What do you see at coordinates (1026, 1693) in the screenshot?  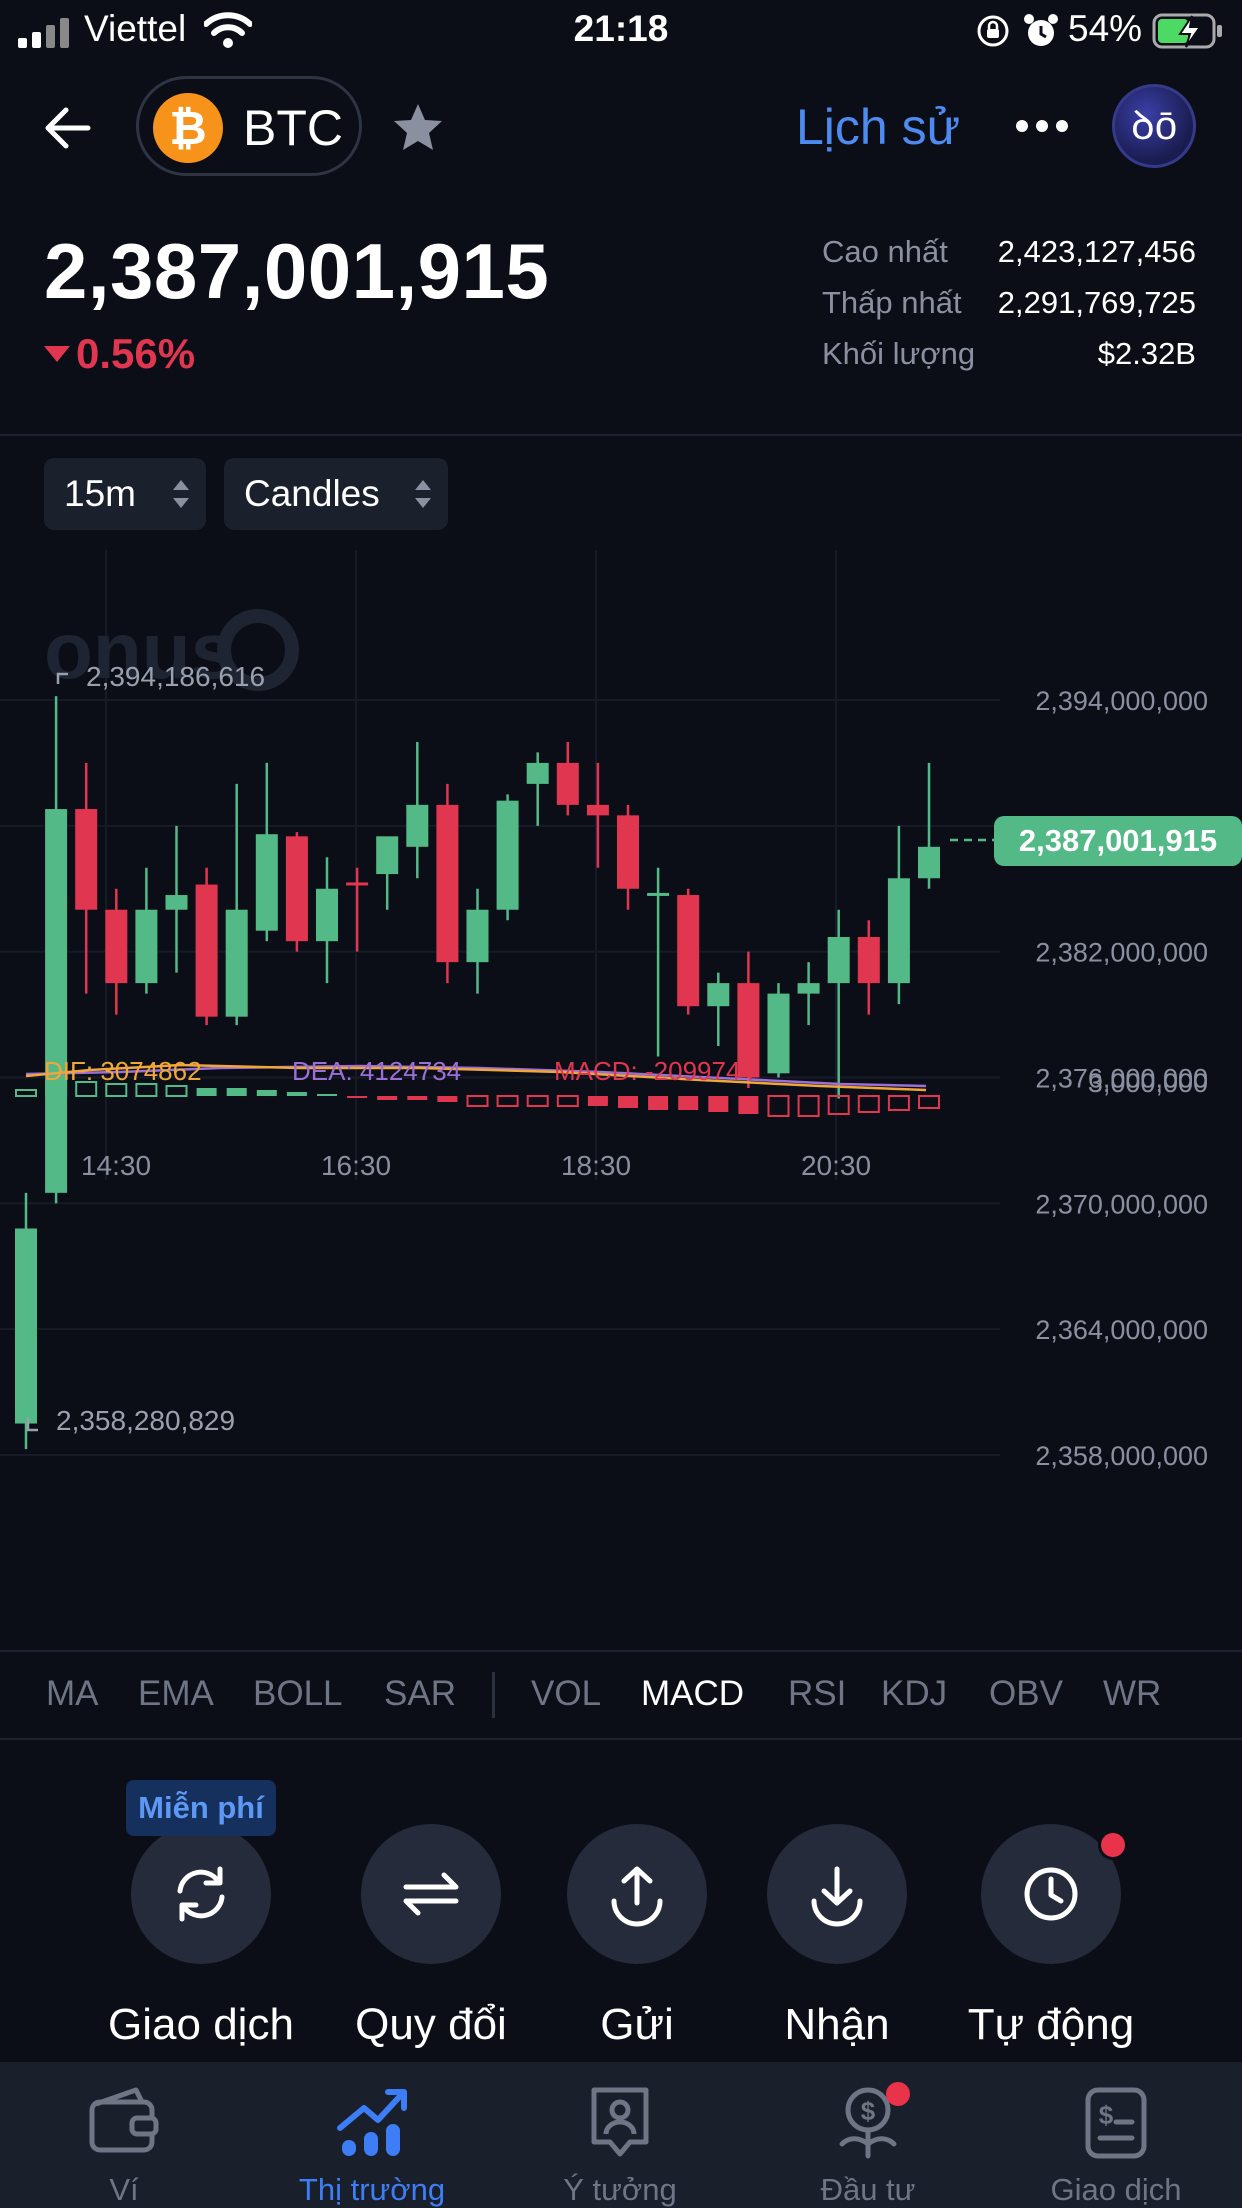 I see `indicator-tab-obv: OBV` at bounding box center [1026, 1693].